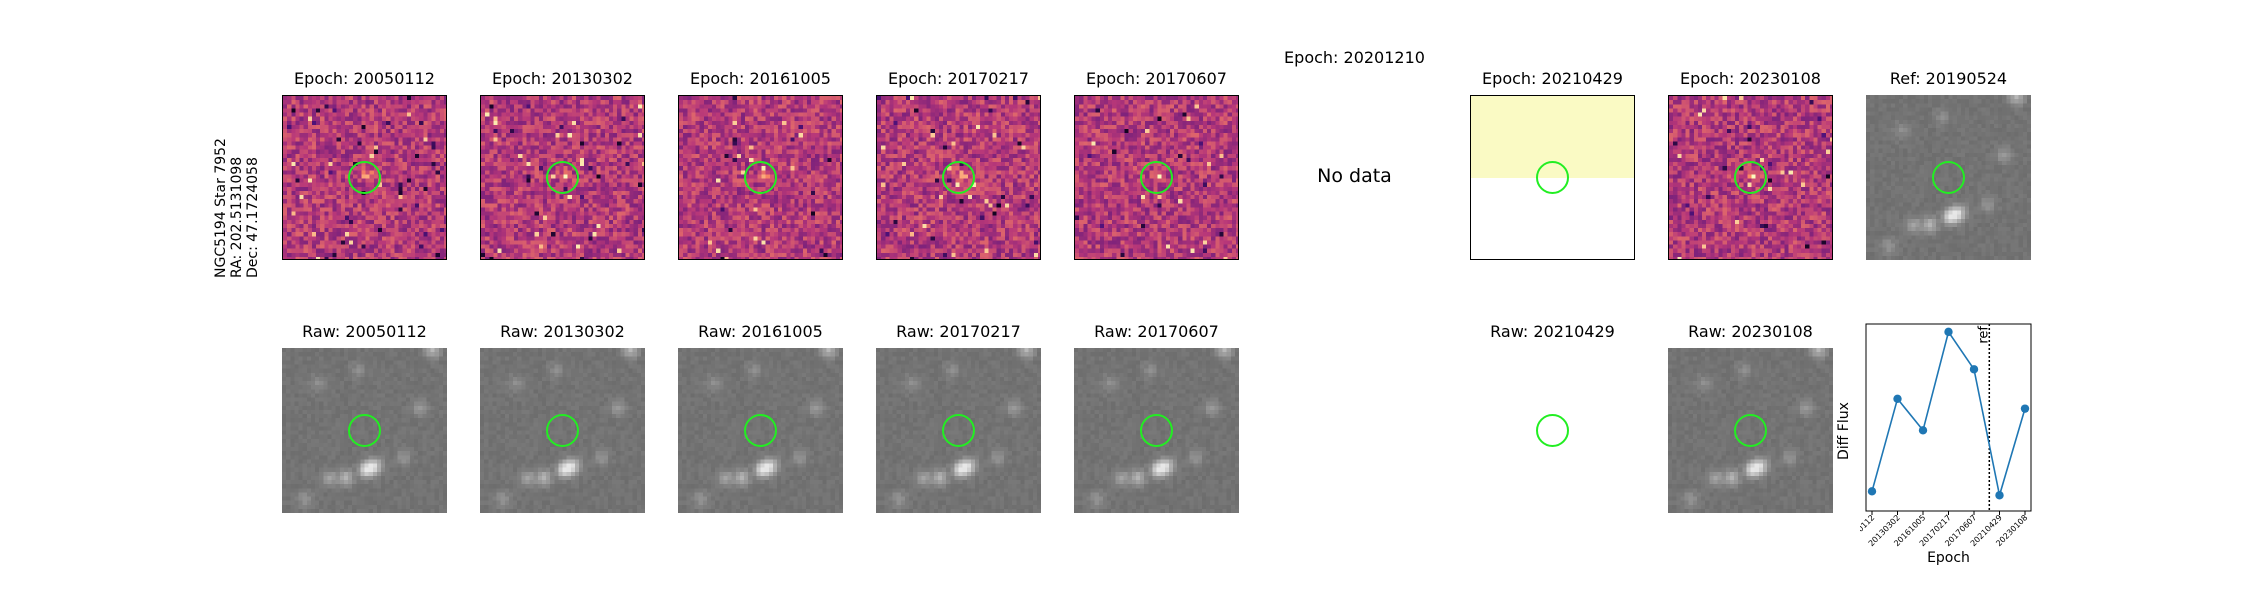 The height and width of the screenshot is (600, 2250). What do you see at coordinates (1354, 57) in the screenshot?
I see `top_row-title-5: Epoch: 20201210` at bounding box center [1354, 57].